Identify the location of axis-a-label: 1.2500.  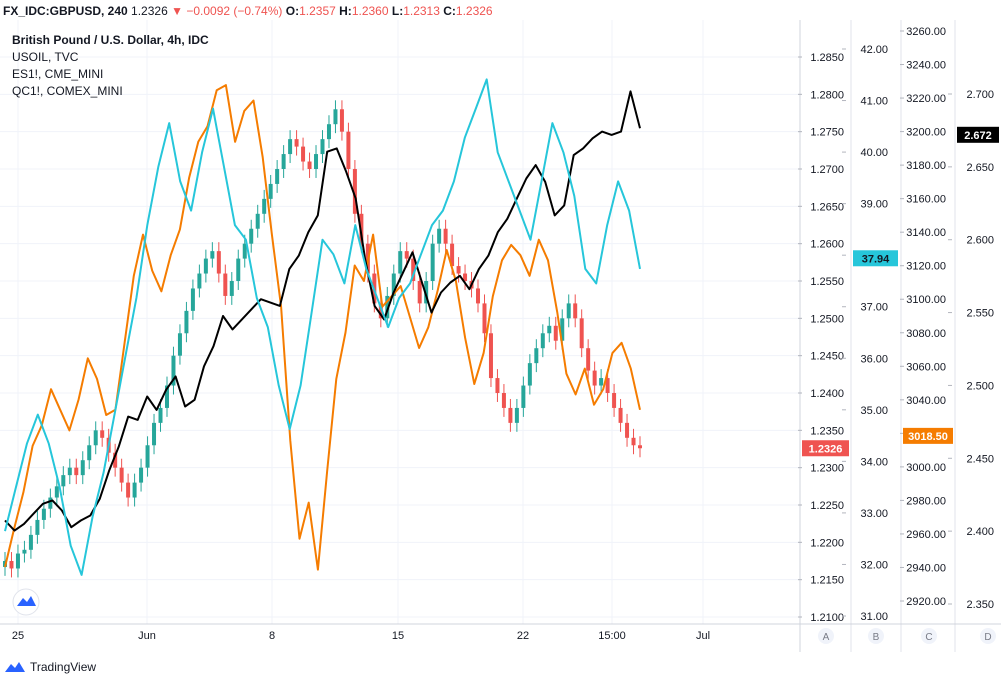
(827, 319).